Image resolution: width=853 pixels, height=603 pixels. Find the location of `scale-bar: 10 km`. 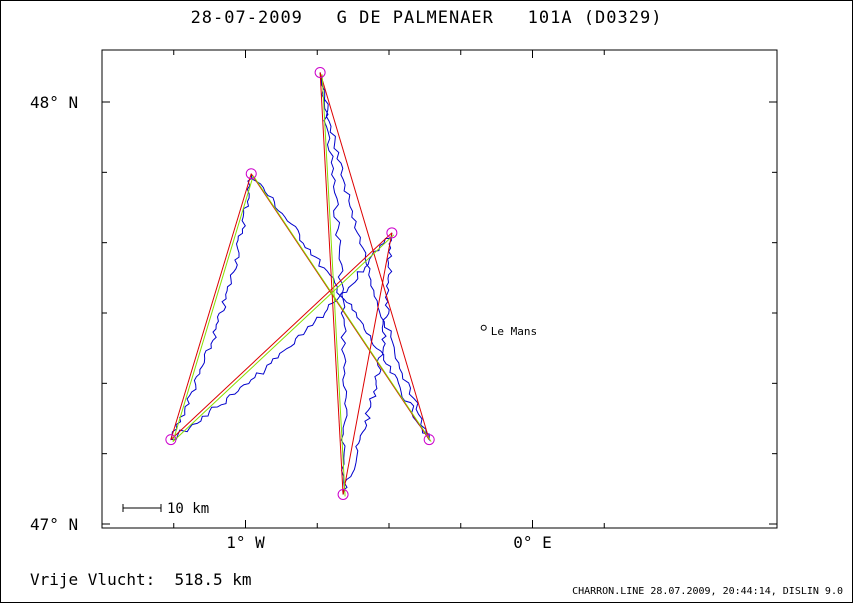

scale-bar: 10 km is located at coordinates (165, 509).